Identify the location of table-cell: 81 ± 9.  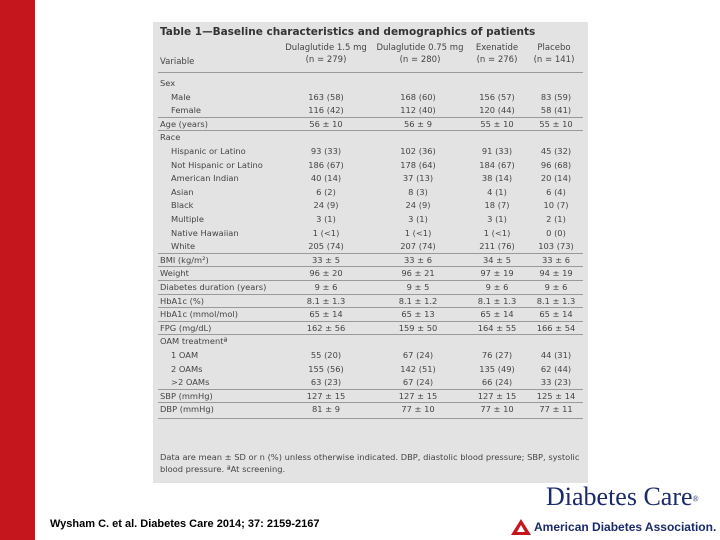
(326, 409).